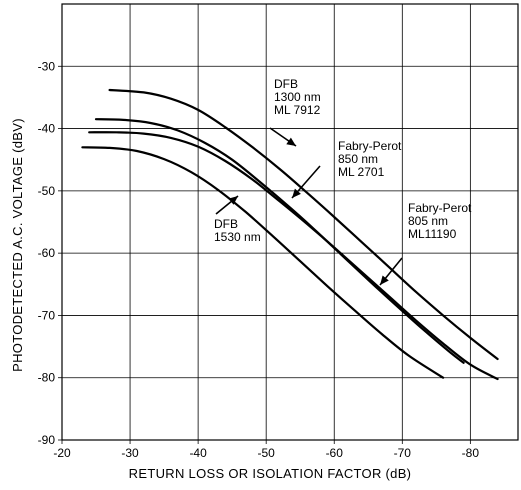 The height and width of the screenshot is (490, 521). I want to click on annotation-text: Fabry-Perot 850 nm ML 2701, so click(370, 159).